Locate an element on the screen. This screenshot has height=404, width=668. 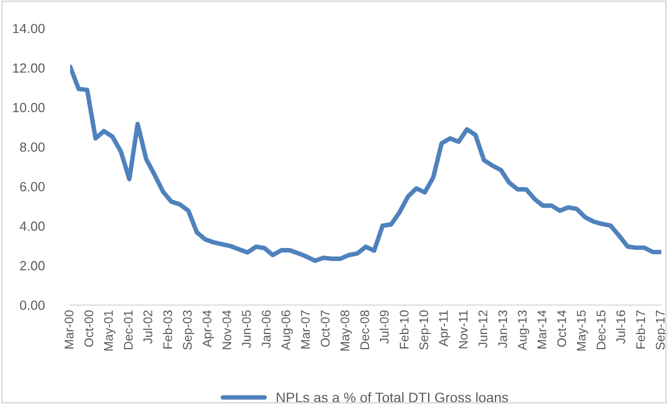
y-tick-label: 8.00 is located at coordinates (32, 147).